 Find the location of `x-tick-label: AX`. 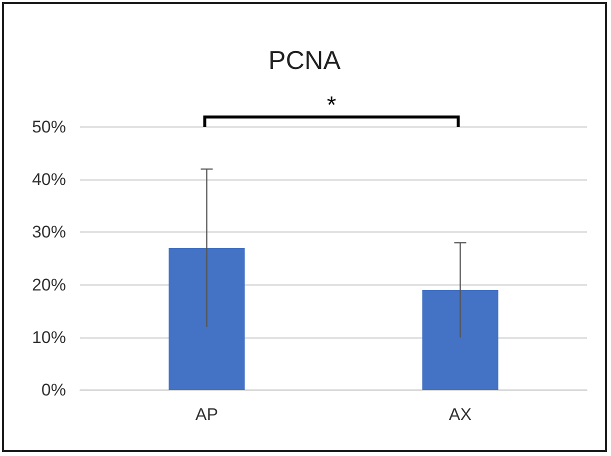

x-tick-label: AX is located at coordinates (460, 414).